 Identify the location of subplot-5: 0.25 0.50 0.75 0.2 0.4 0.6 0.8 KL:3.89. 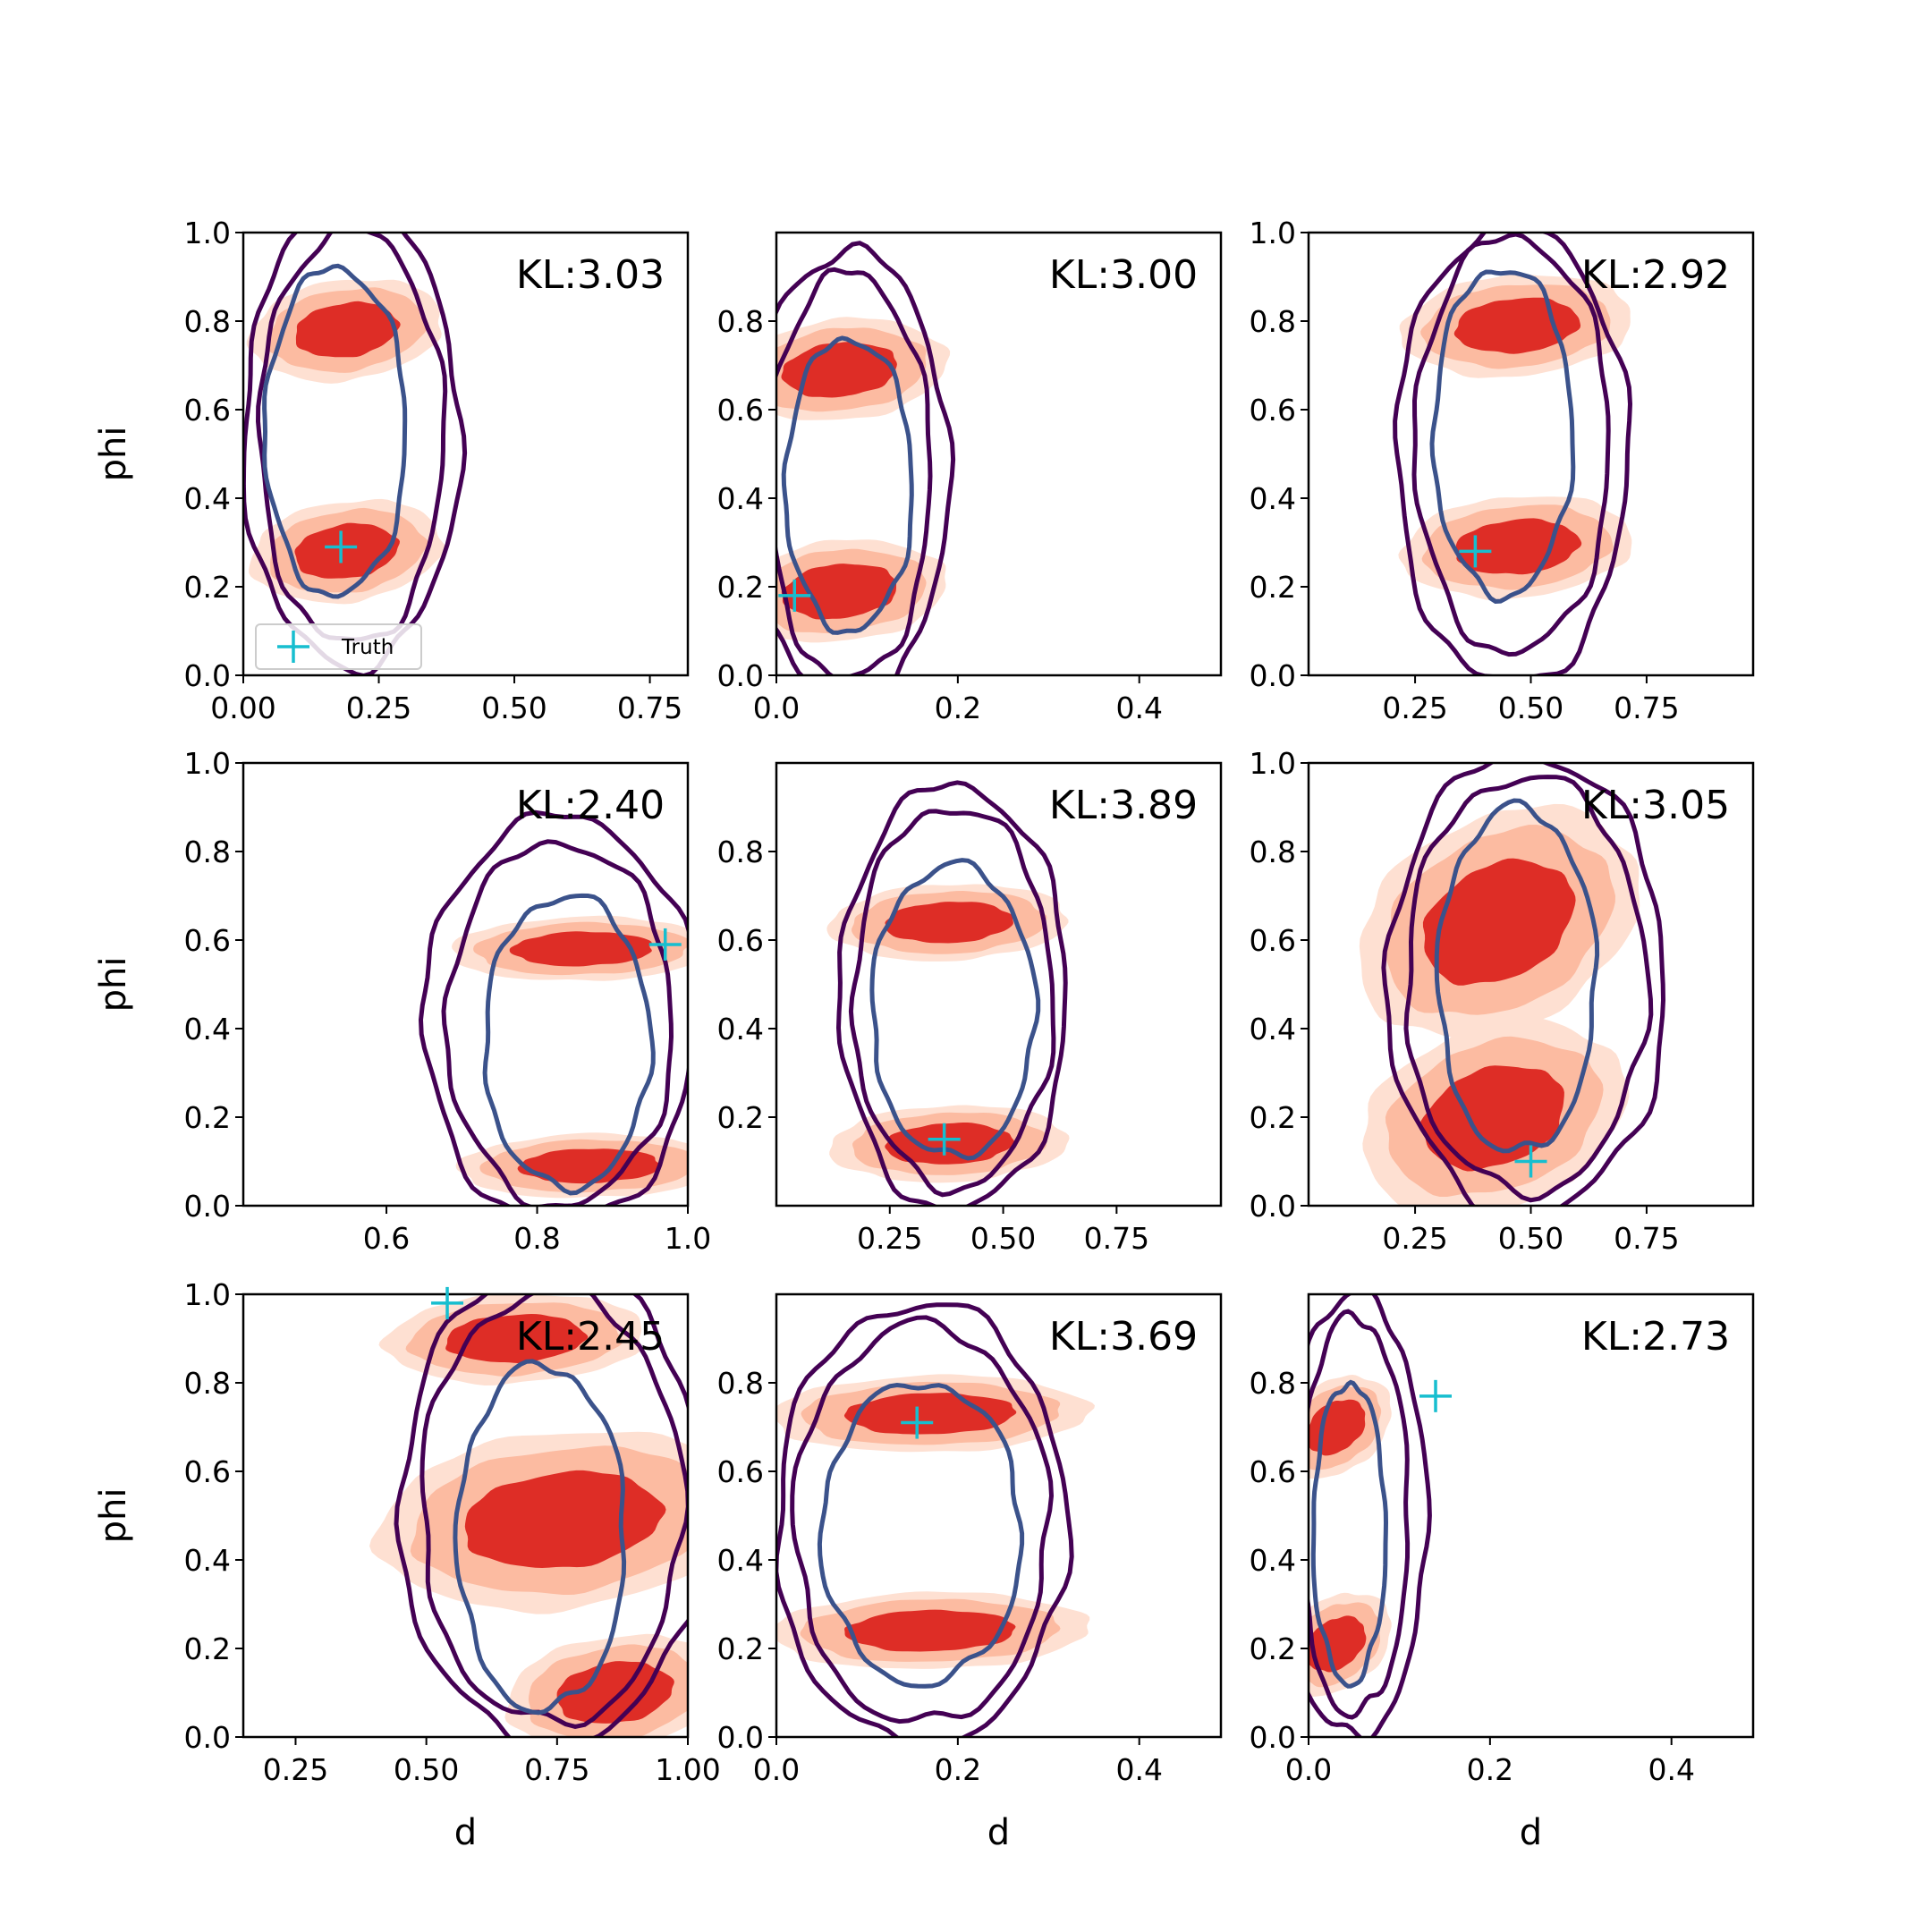
(970, 1008).